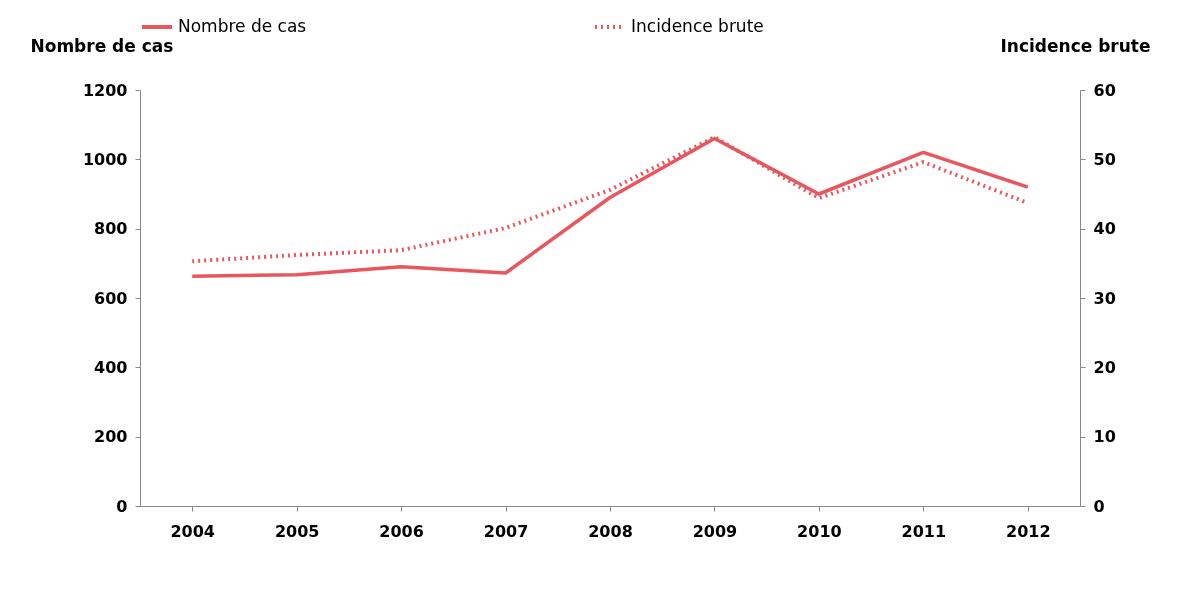  What do you see at coordinates (1104, 298) in the screenshot?
I see `y2-tick-label: 30` at bounding box center [1104, 298].